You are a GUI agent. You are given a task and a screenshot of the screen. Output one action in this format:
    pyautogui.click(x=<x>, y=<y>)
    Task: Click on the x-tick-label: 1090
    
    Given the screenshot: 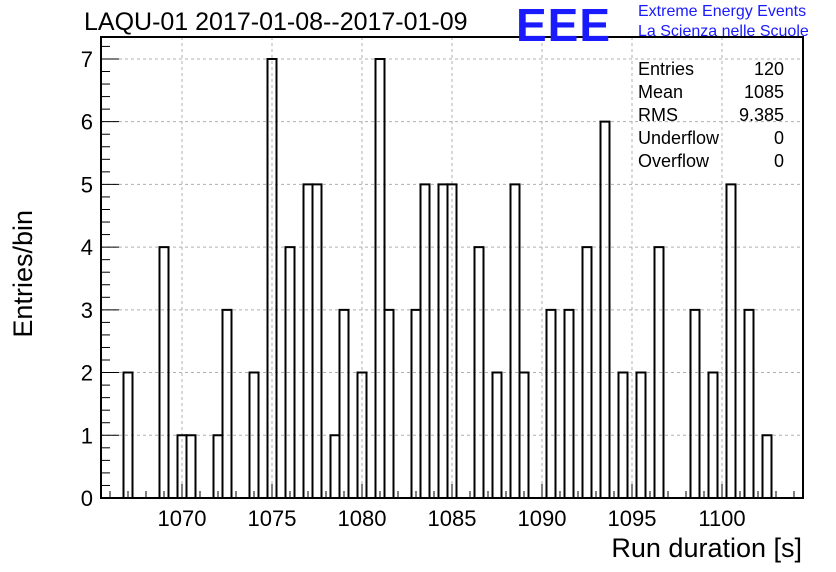 What is the action you would take?
    pyautogui.click(x=542, y=518)
    